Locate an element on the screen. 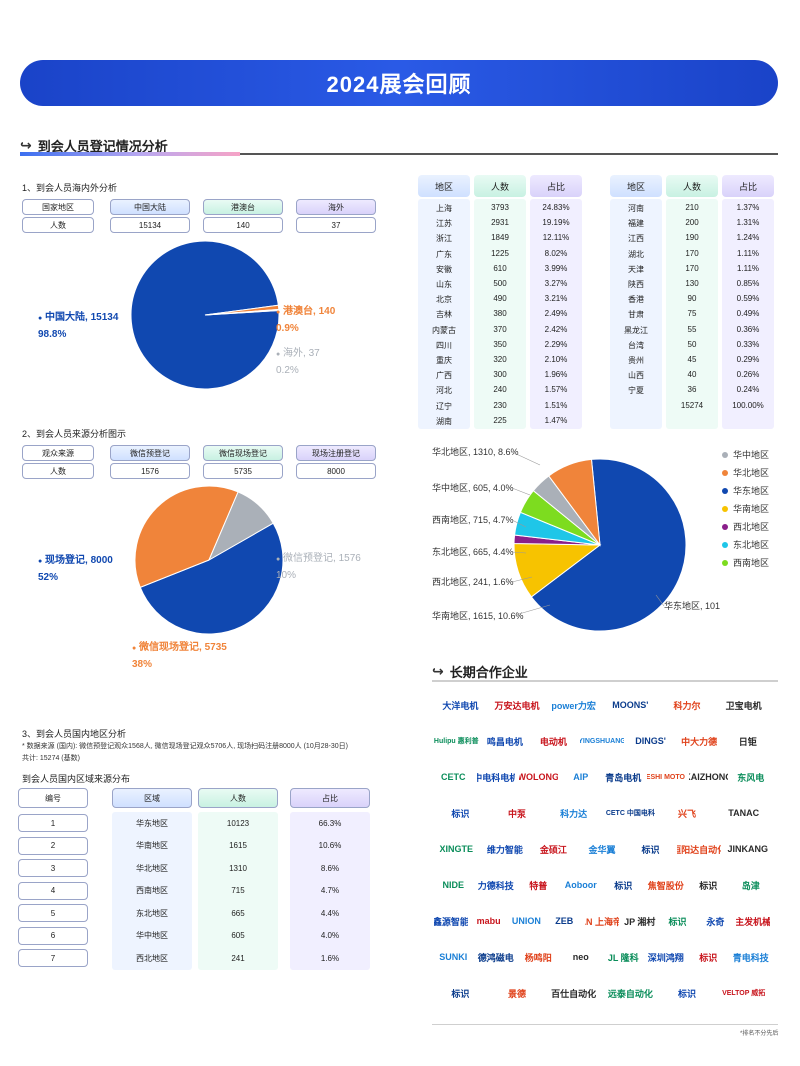  region-table-cell: 66.3% is located at coordinates (330, 823).